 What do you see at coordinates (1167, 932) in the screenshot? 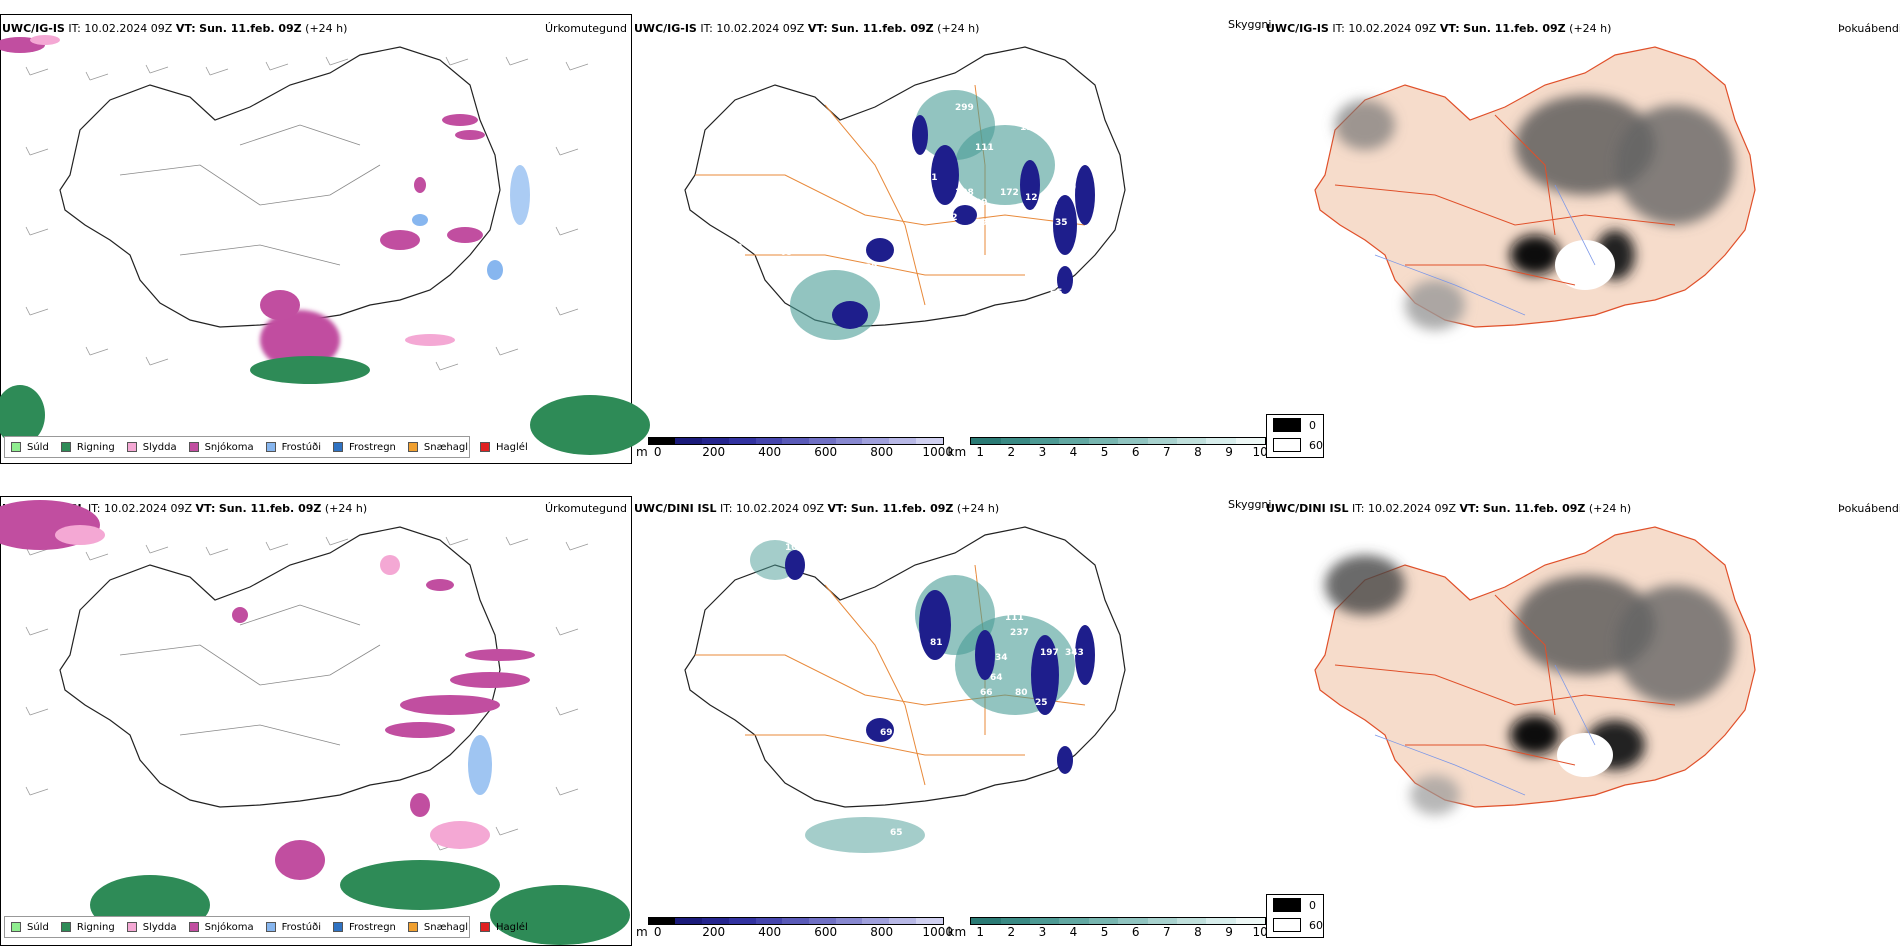
I see `scale-tick: 7` at bounding box center [1167, 932].